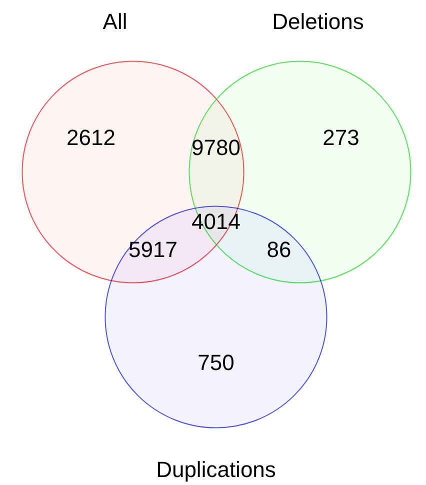 The image size is (426, 485). Describe the element at coordinates (216, 147) in the screenshot. I see `text: 9780` at that location.